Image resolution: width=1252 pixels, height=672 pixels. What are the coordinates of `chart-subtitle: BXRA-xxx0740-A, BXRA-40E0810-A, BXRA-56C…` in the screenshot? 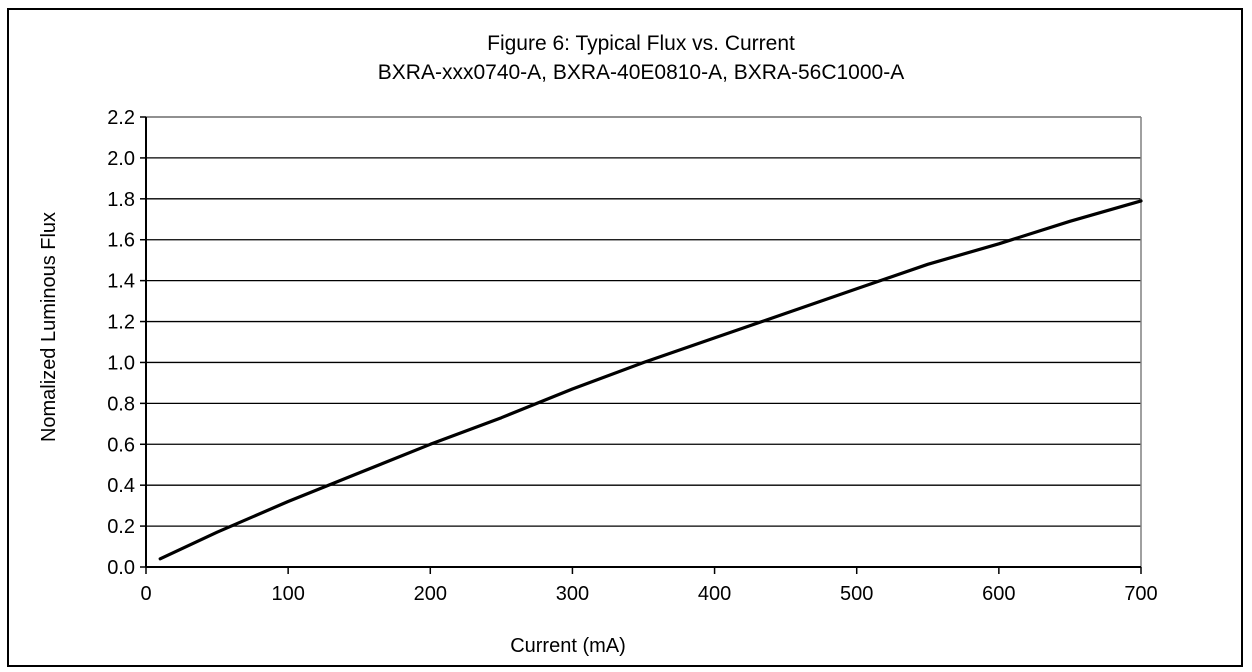 It's located at (641, 72).